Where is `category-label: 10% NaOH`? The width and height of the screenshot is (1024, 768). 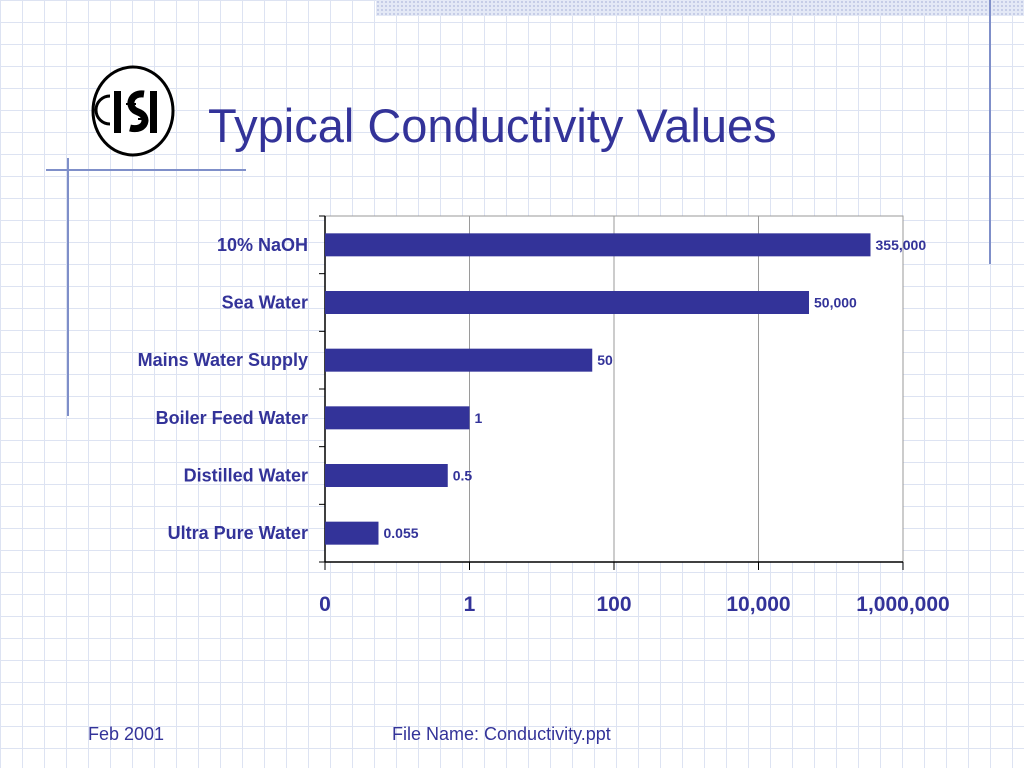
category-label: 10% NaOH is located at coordinates (262, 245).